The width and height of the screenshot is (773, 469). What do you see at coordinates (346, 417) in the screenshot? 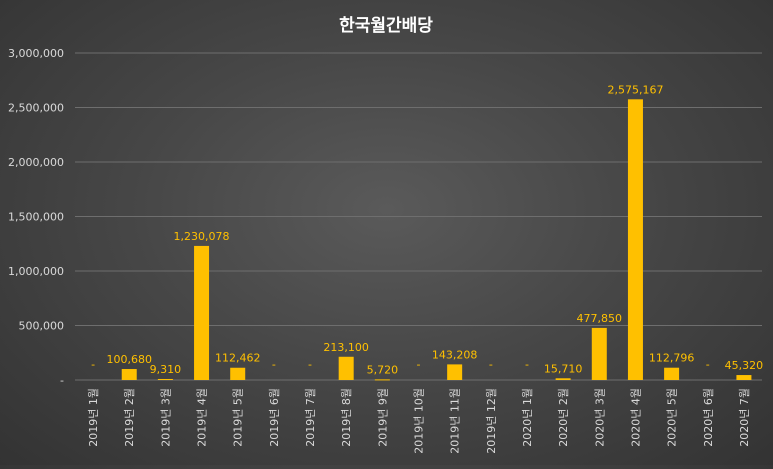
I see `x-tick-label: 2019년 8월` at bounding box center [346, 417].